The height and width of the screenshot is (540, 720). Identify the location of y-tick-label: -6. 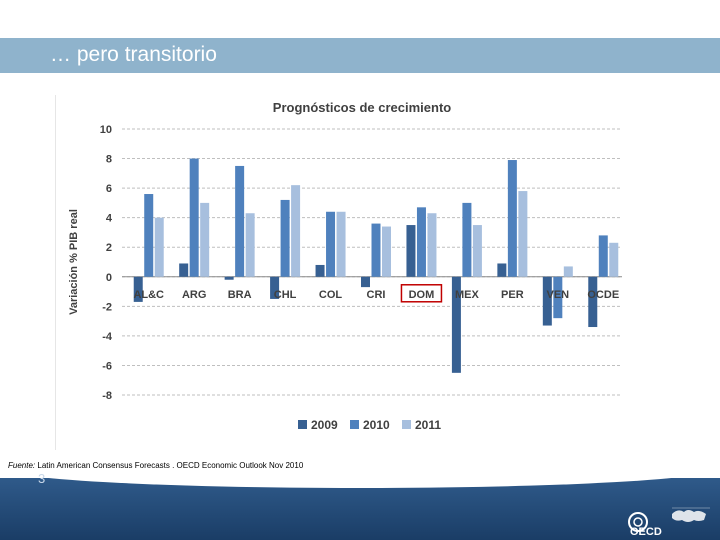
(107, 366).